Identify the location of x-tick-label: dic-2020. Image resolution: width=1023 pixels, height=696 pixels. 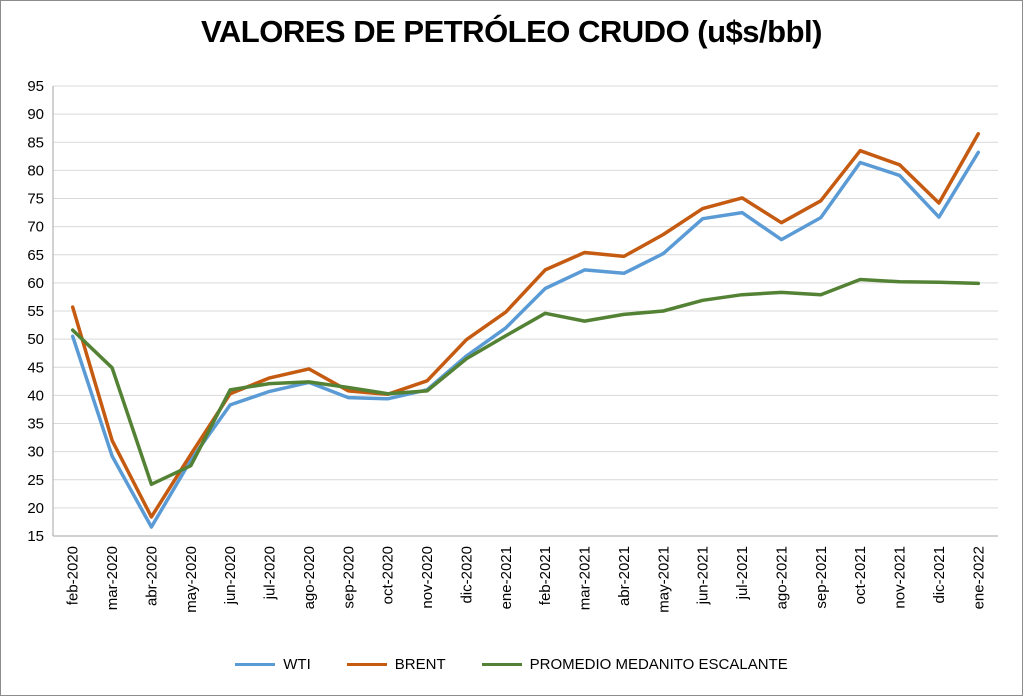
(466, 575).